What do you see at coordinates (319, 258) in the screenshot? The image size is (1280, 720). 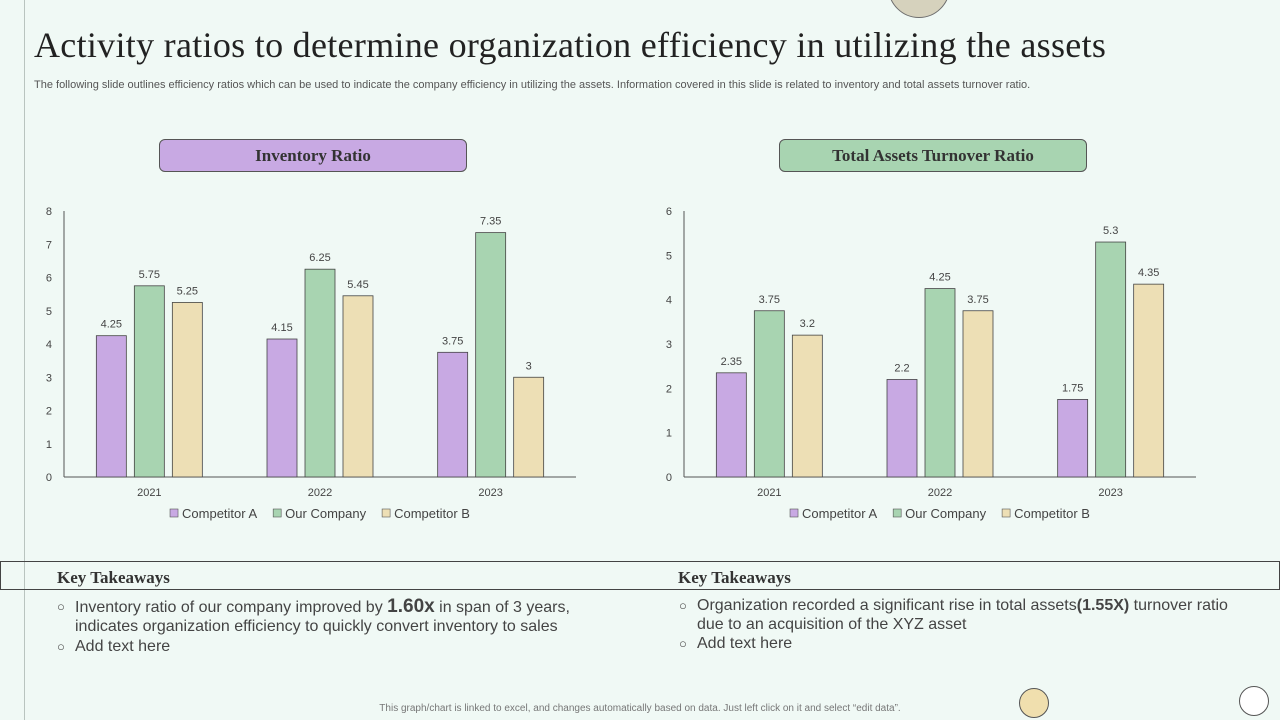 I see `data-label: 6.25` at bounding box center [319, 258].